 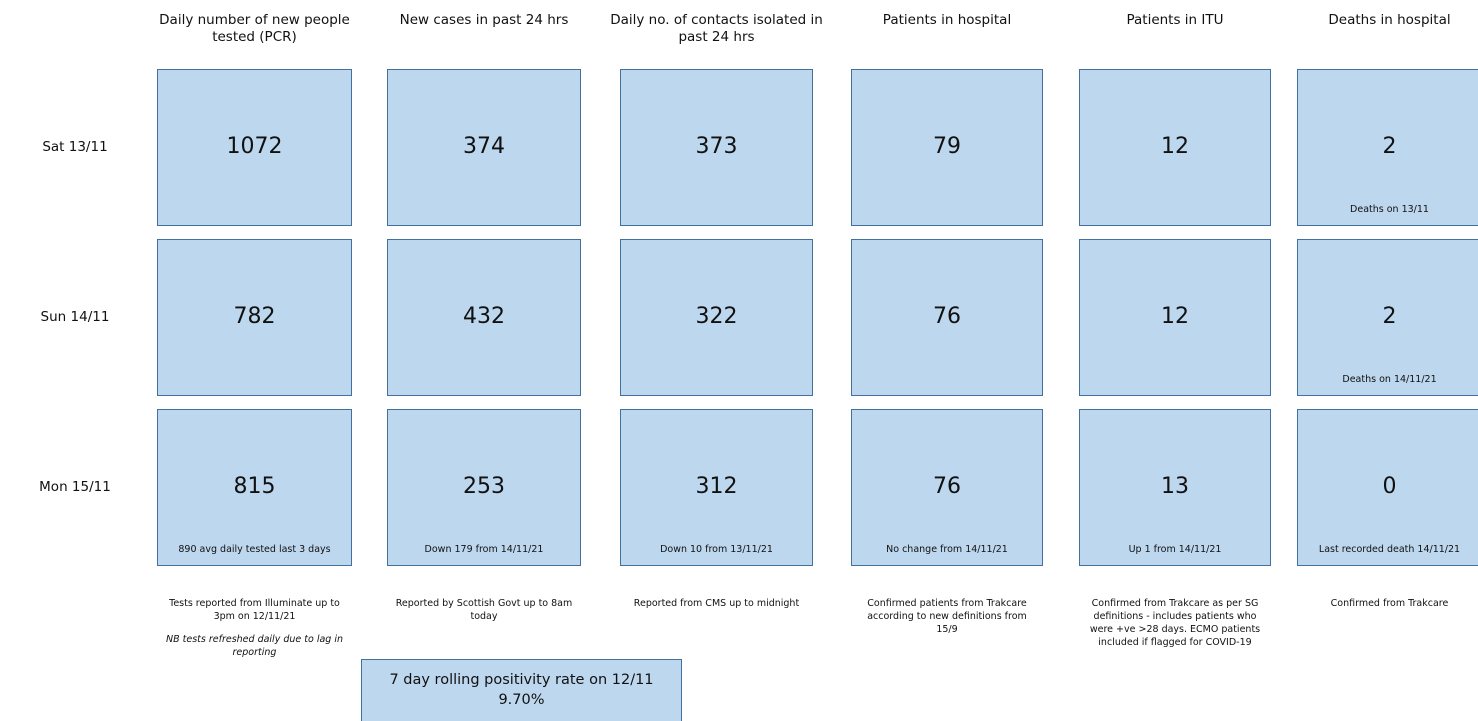 I want to click on stat-box: 432, so click(x=484, y=317).